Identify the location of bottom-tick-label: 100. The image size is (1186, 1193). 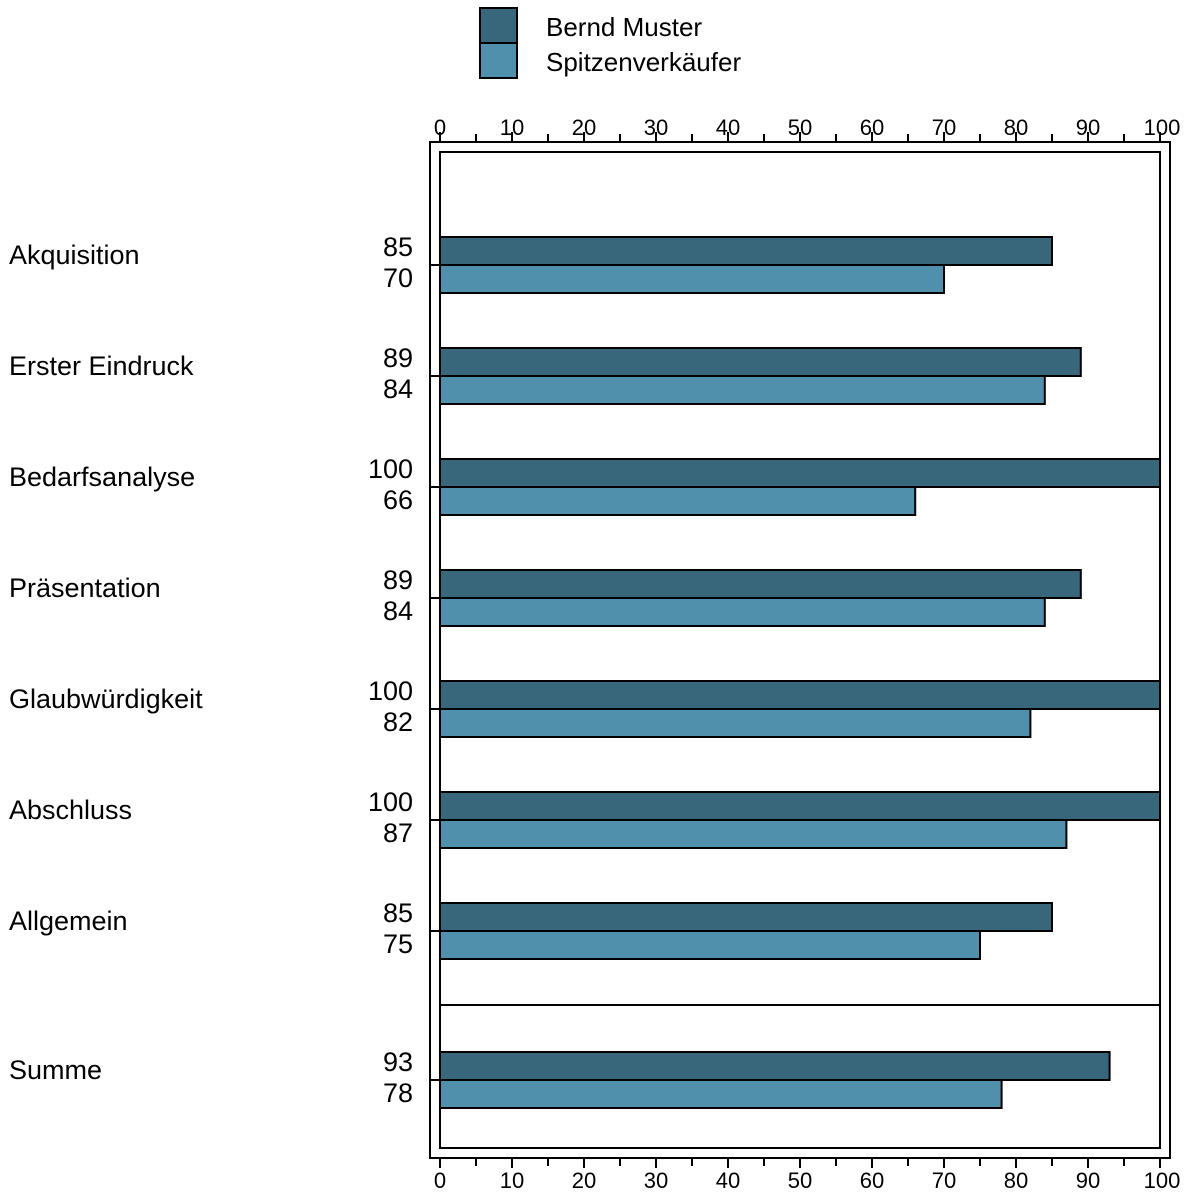
(1162, 1180).